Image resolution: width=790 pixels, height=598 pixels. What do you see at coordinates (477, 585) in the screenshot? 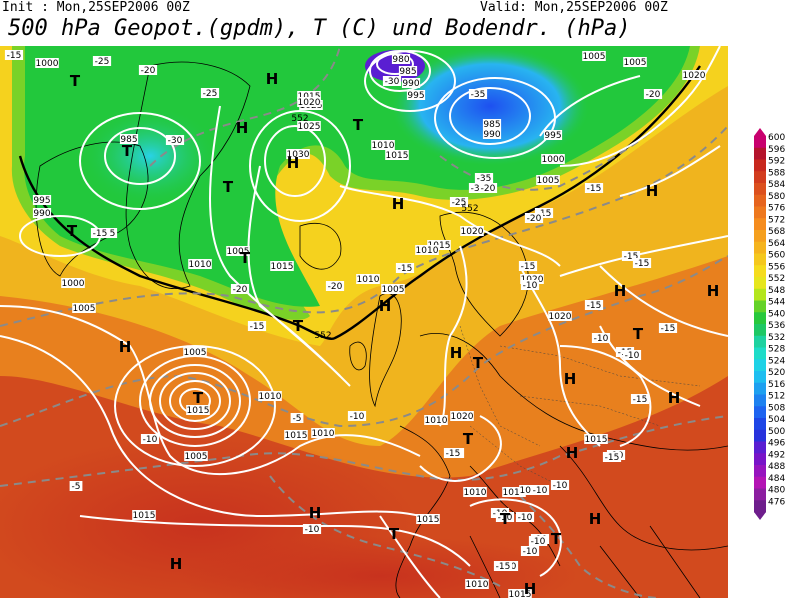
I see `isobar-label: 1010` at bounding box center [477, 585].